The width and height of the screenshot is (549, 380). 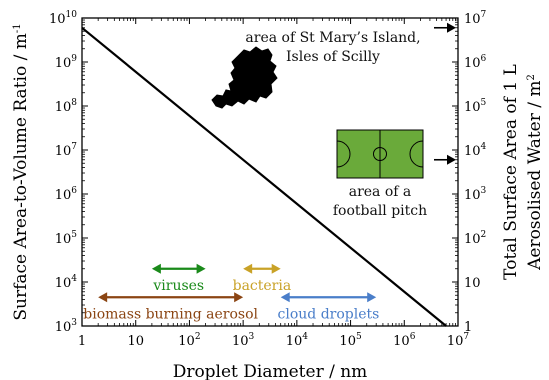 I want to click on y-tick-label-exp: 8, so click(x=74, y=103).